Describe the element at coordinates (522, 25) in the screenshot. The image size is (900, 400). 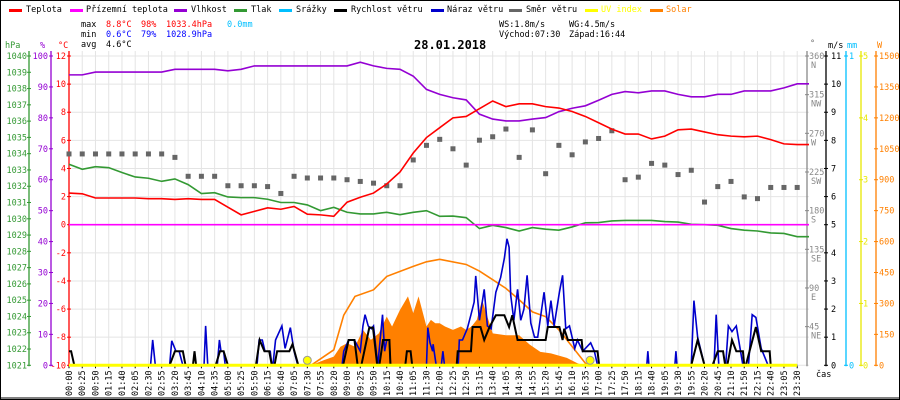
I see `stat-wind-speed: WS:1.8m/s` at that location.